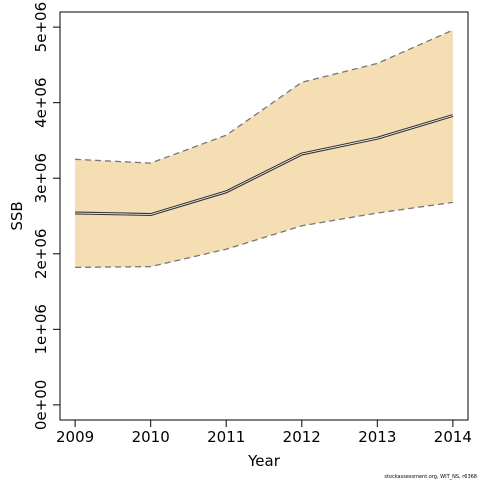 This screenshot has width=480, height=480. Describe the element at coordinates (264, 433) in the screenshot. I see `x-axis: 2009 2010 2011 2012 2013 2014` at that location.